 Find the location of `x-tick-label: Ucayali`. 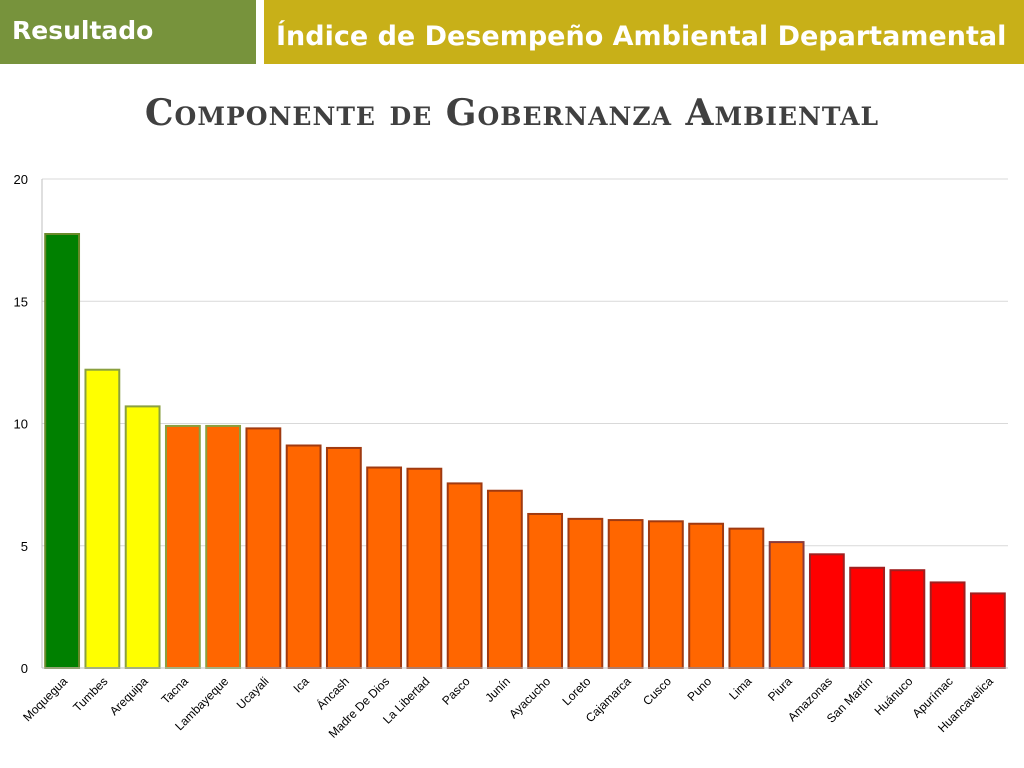

x-tick-label: Ucayali is located at coordinates (253, 693).